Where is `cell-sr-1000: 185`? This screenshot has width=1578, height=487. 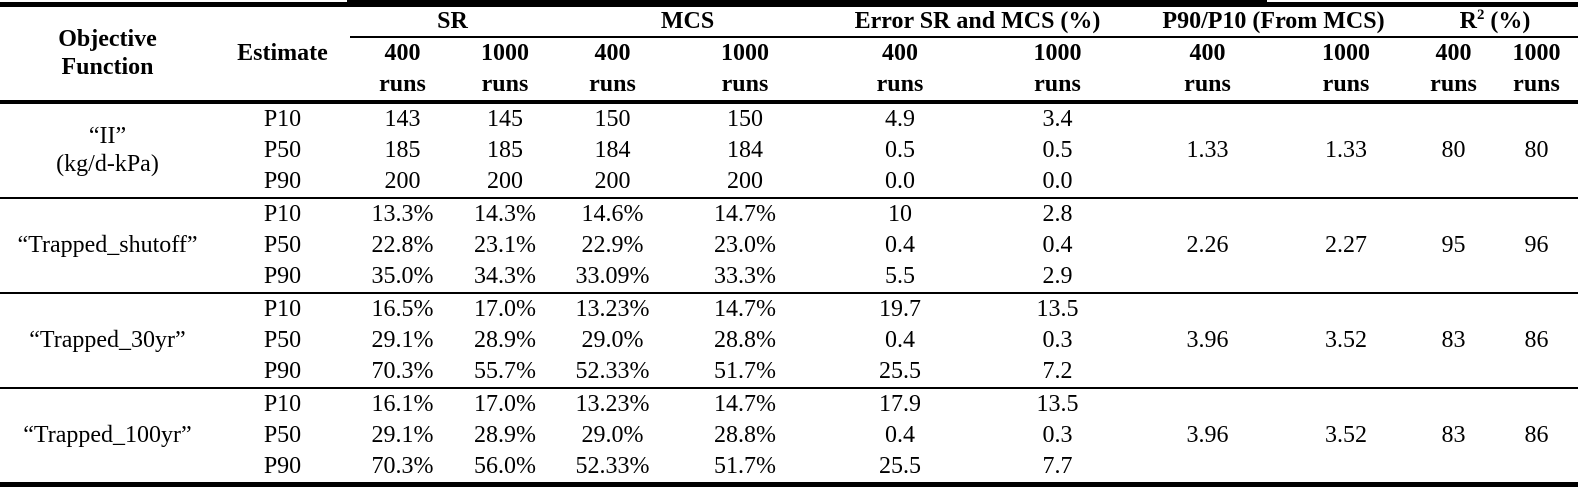
cell-sr-1000: 185 is located at coordinates (505, 150).